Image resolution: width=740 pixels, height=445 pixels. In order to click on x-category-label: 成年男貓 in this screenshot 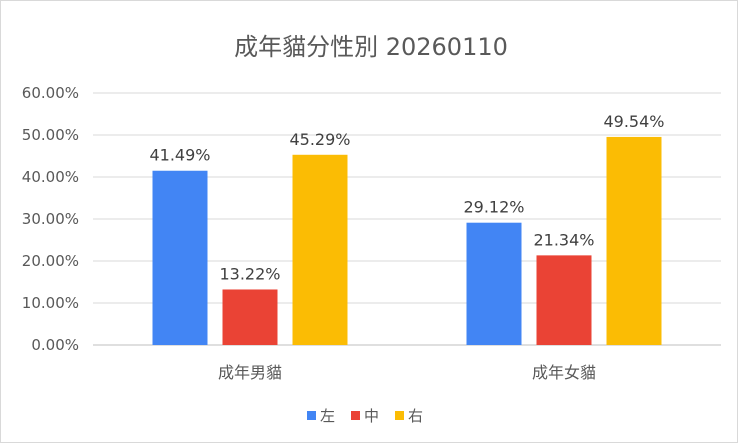, I will do `click(250, 372)`.